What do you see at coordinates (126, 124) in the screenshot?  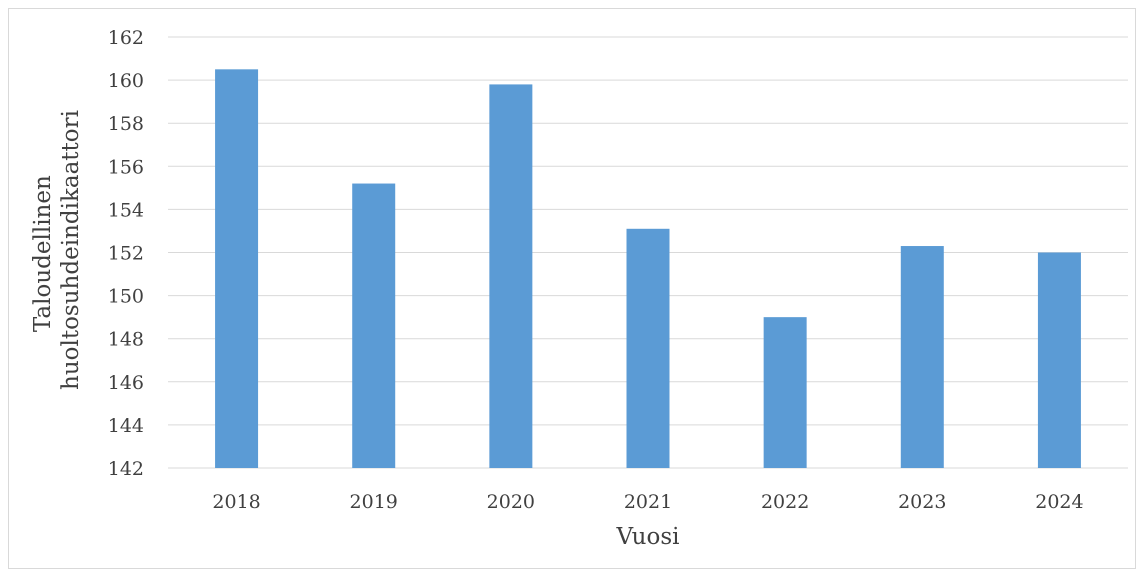 I see `y-tick-label: 158` at bounding box center [126, 124].